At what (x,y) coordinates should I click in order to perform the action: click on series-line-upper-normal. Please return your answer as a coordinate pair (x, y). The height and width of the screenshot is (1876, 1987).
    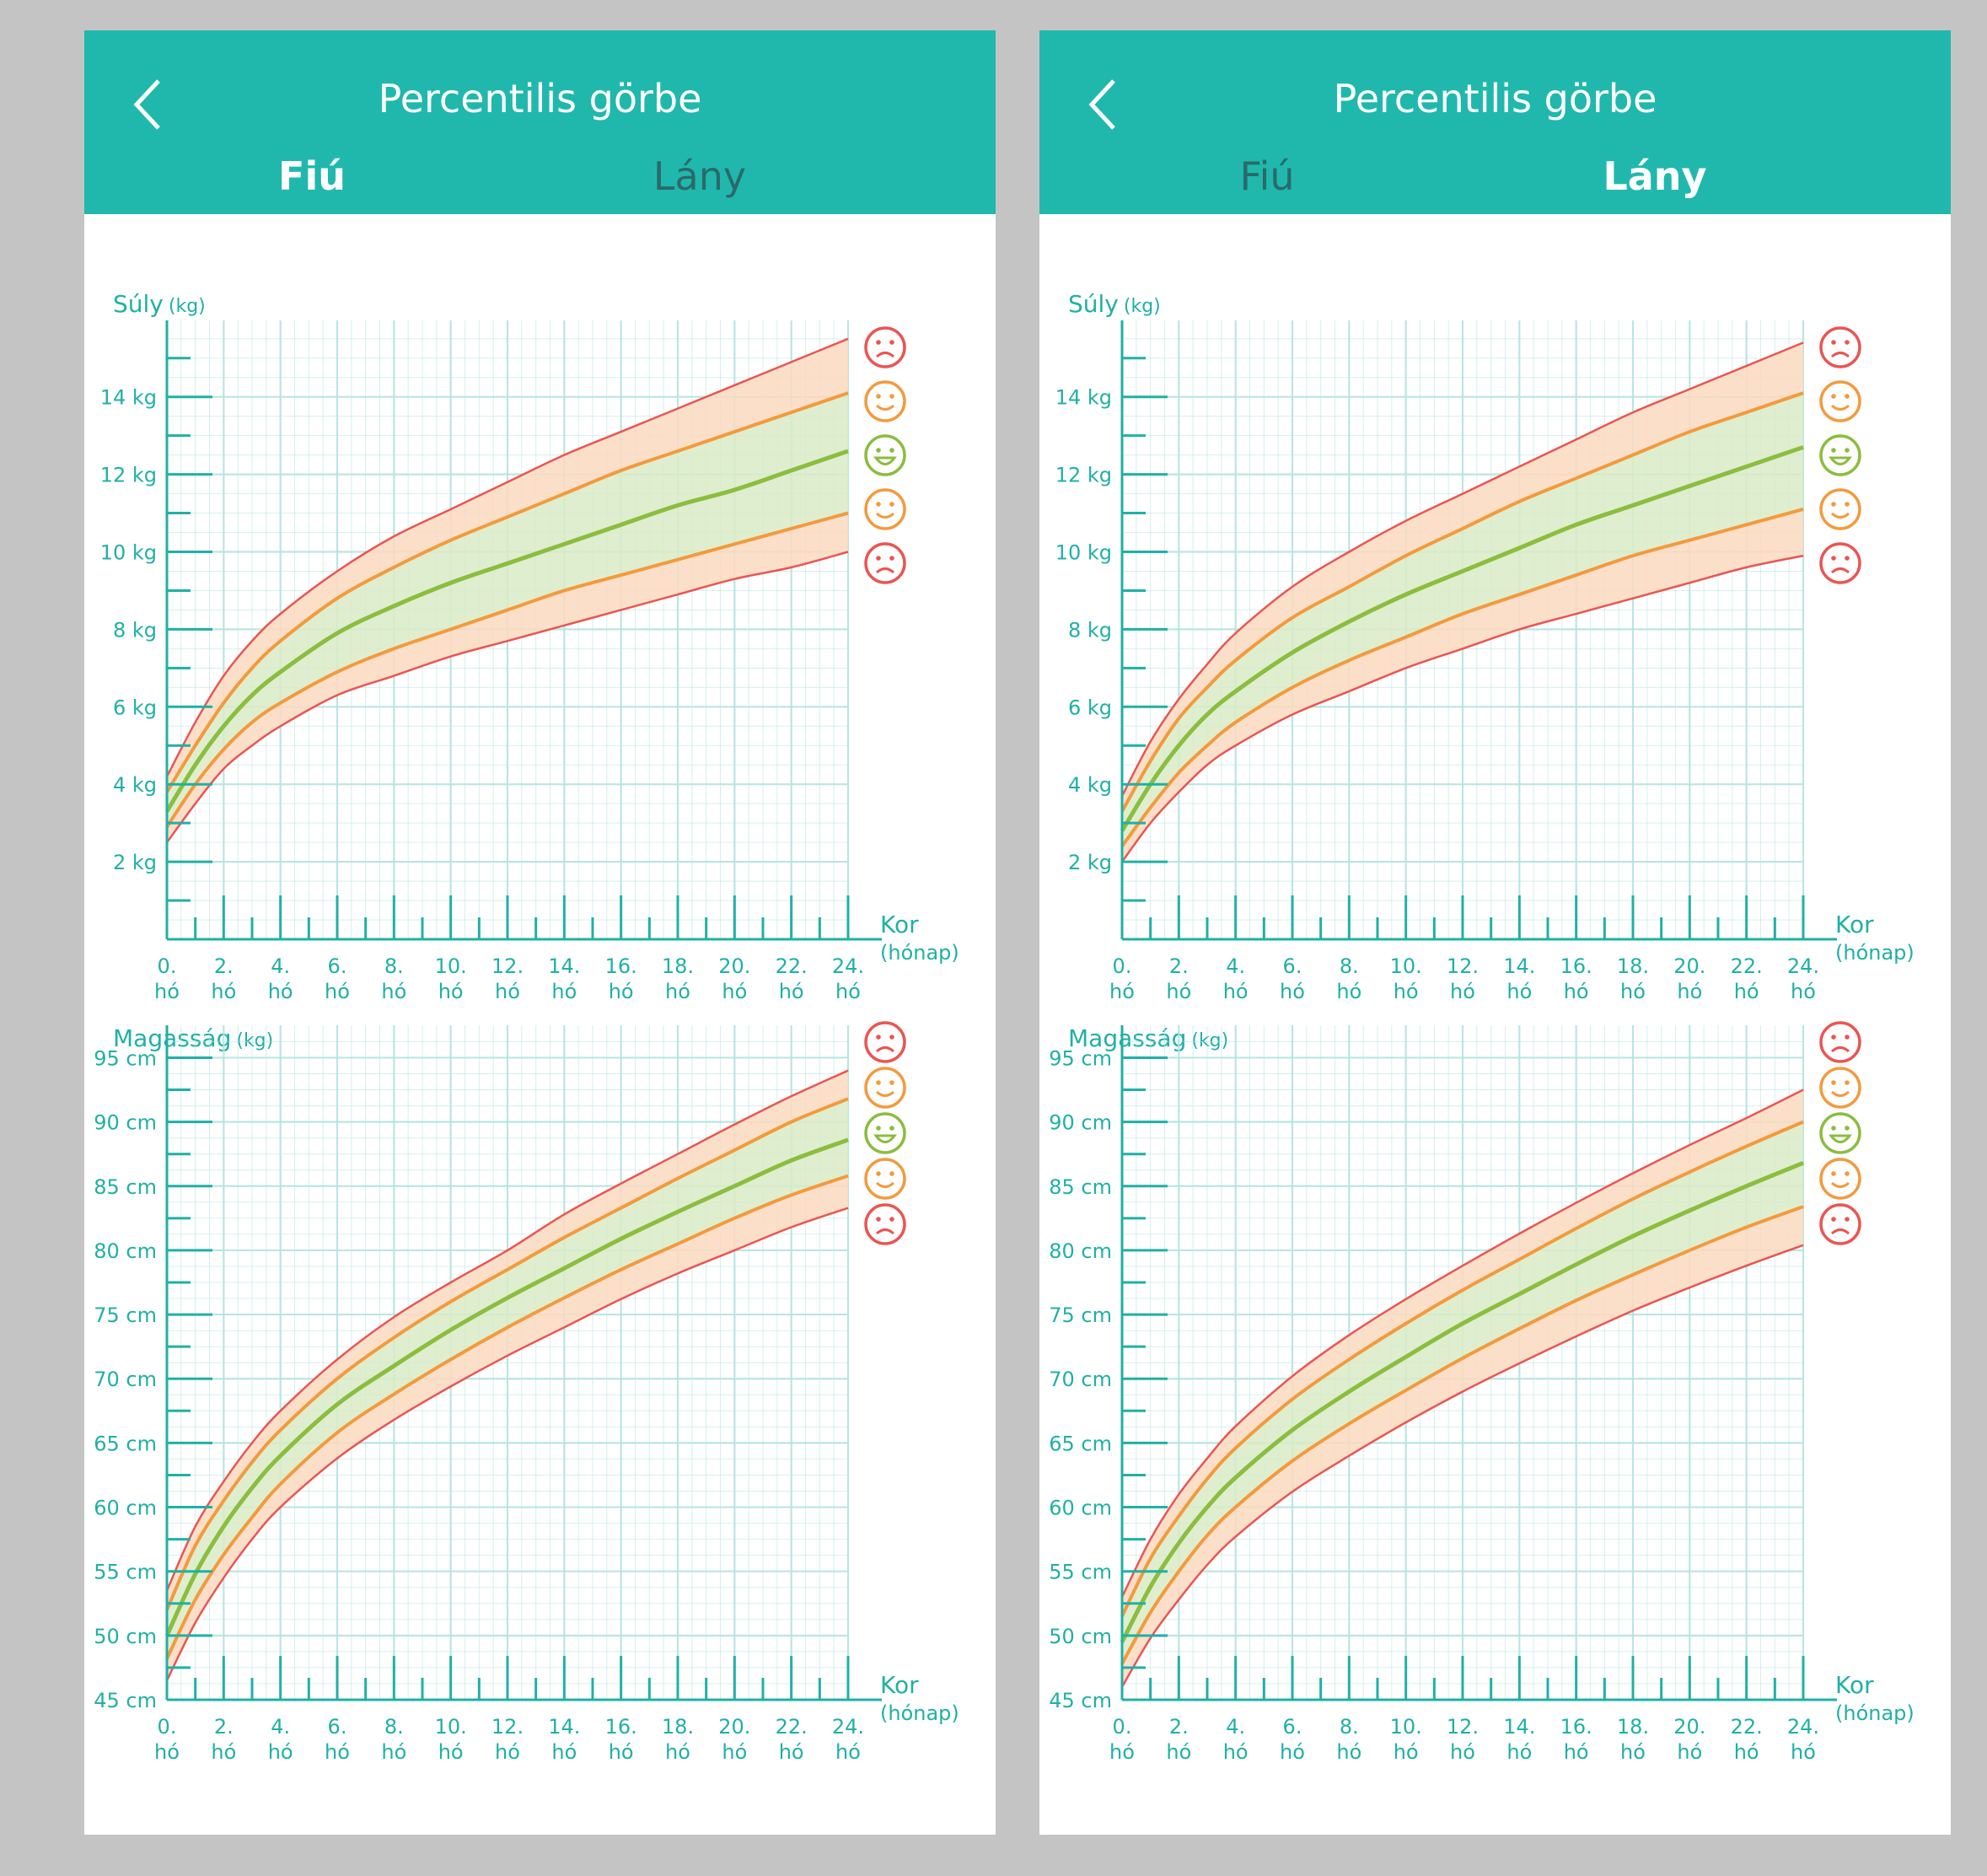
    Looking at the image, I should click on (1462, 1368).